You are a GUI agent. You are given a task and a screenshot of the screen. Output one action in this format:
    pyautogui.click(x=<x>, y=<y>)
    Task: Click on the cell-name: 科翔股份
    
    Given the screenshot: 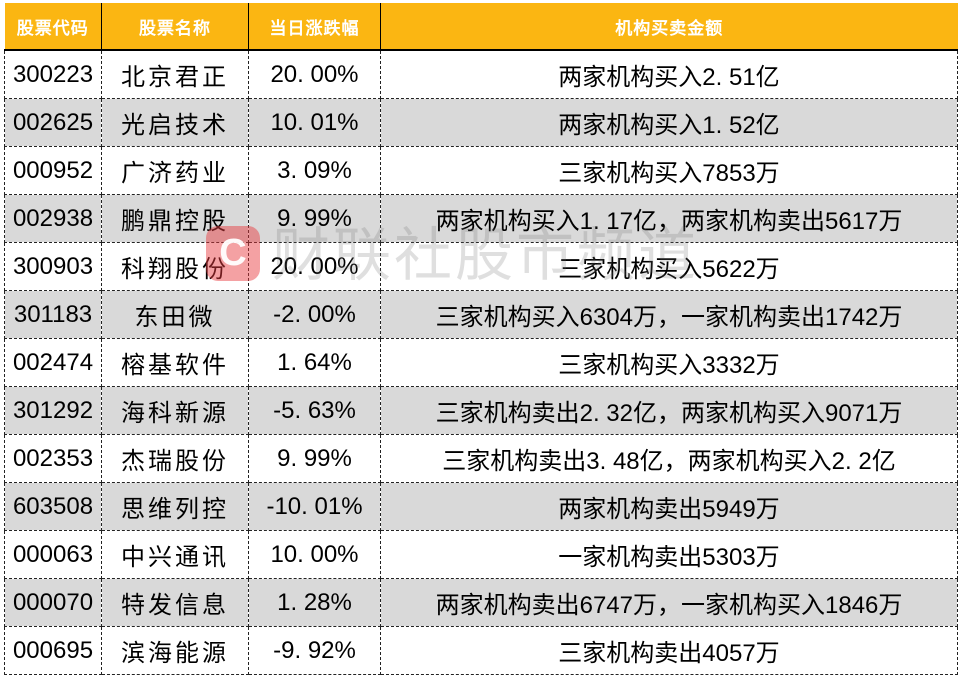 What is the action you would take?
    pyautogui.click(x=175, y=266)
    